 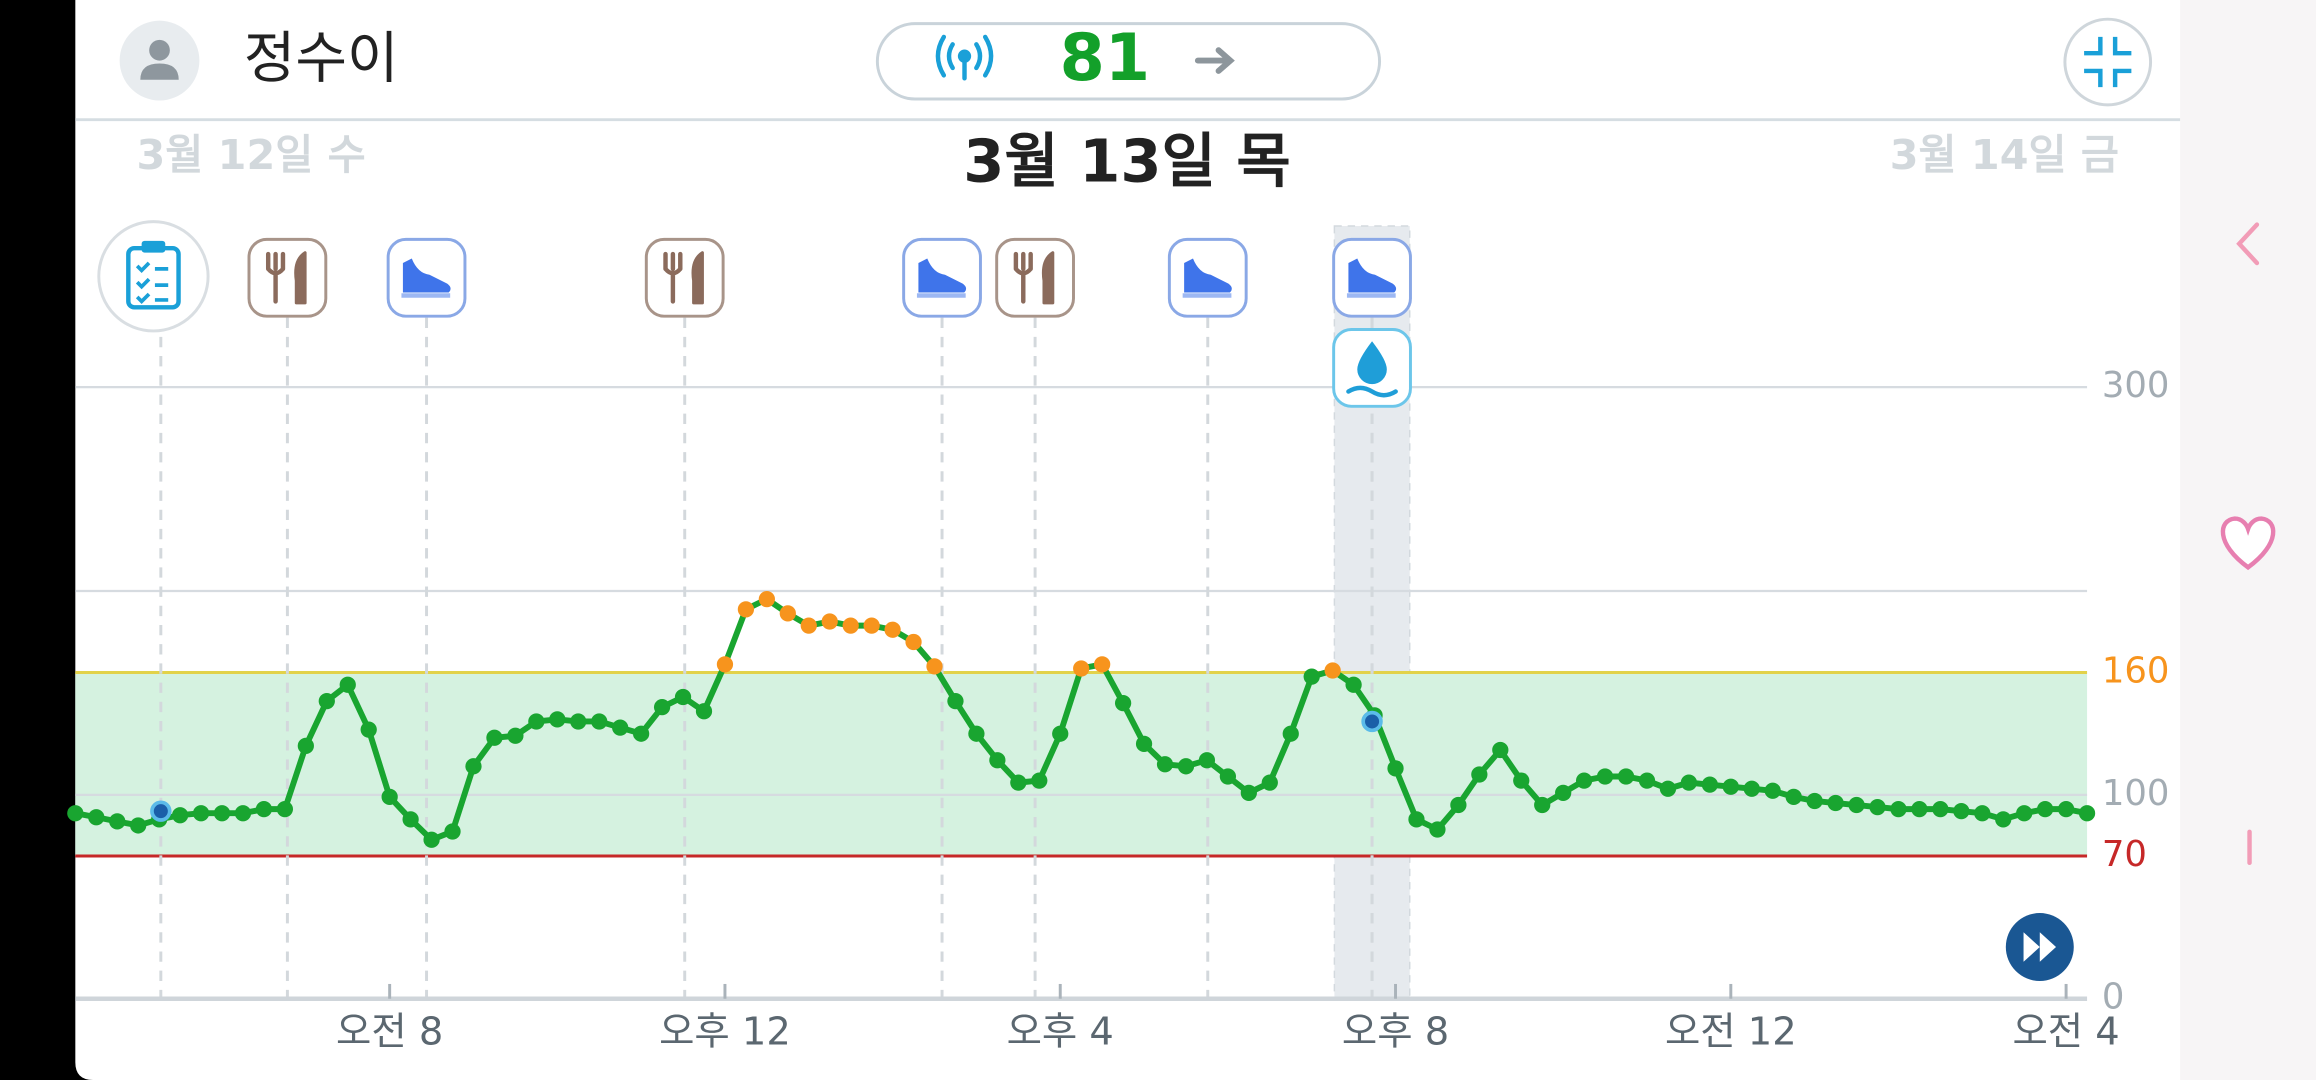 I want to click on fork, so click(x=275, y=277).